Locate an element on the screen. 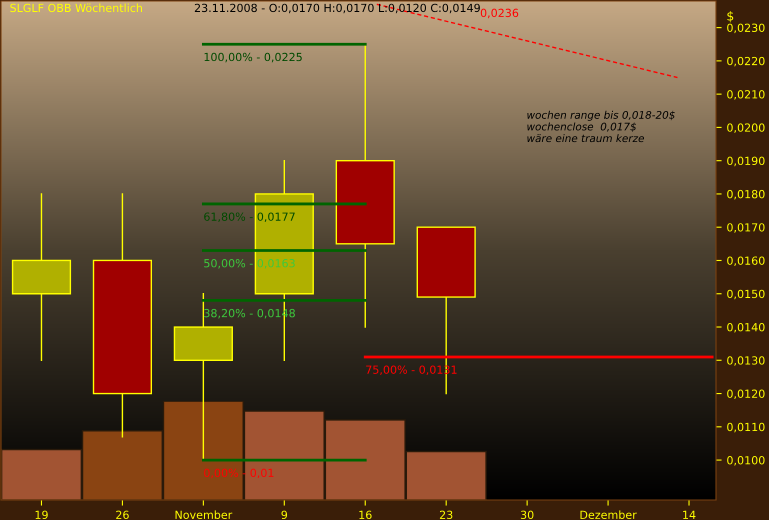 This screenshot has width=769, height=520. y-tick-label: 0,0130 is located at coordinates (746, 361).